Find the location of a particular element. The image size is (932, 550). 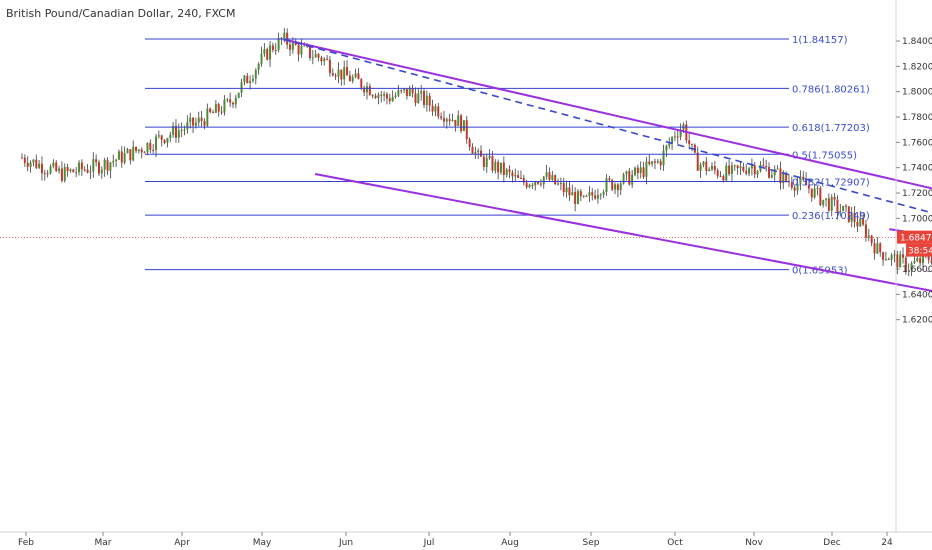

x-tick-label: Sep is located at coordinates (591, 543).